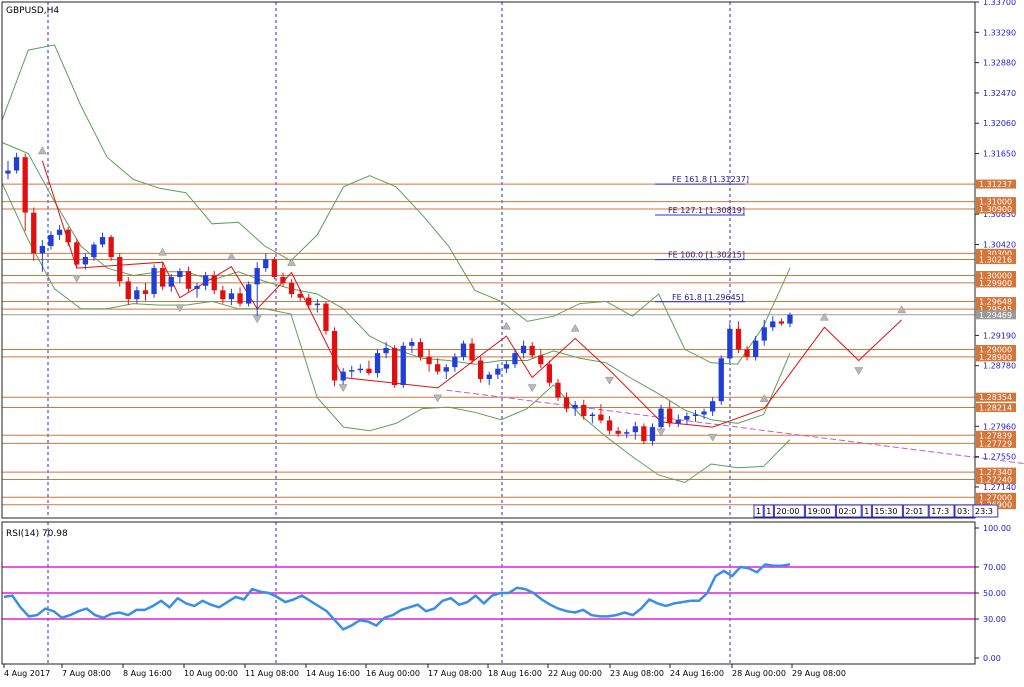 The image size is (1024, 687). I want to click on price-level-label: 1.29648, so click(995, 302).